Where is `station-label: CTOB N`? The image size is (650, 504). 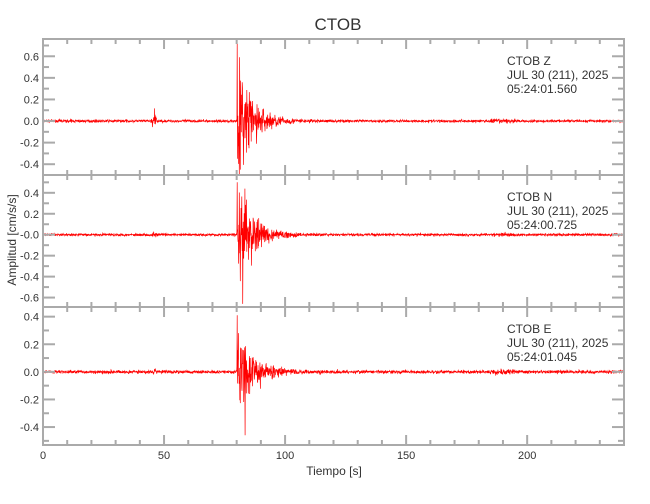
station-label: CTOB N is located at coordinates (529, 197).